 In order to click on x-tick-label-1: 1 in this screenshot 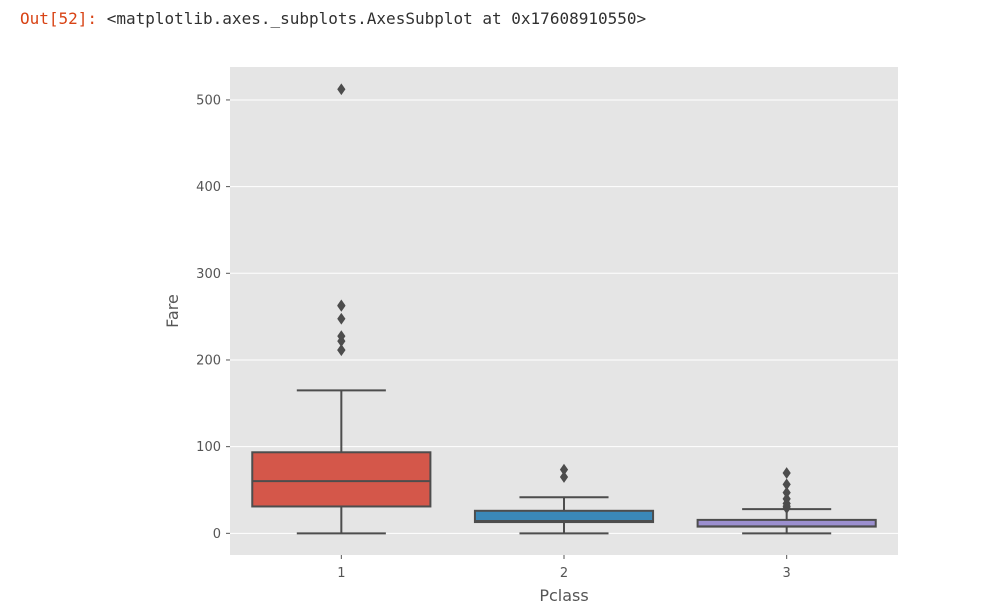, I will do `click(341, 573)`.